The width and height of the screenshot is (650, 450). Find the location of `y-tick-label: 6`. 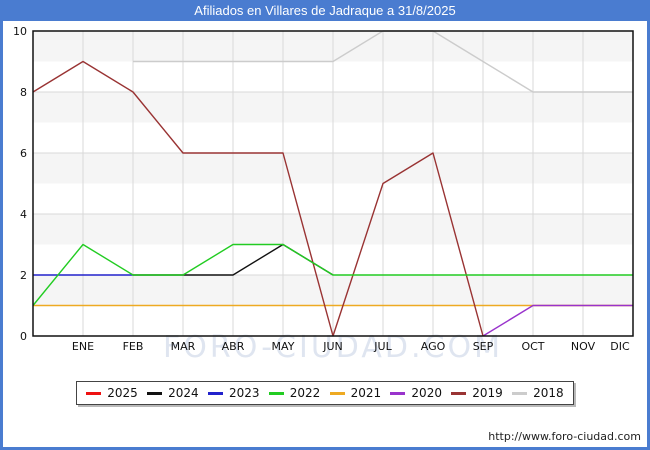

y-tick-label: 6 is located at coordinates (23, 153).